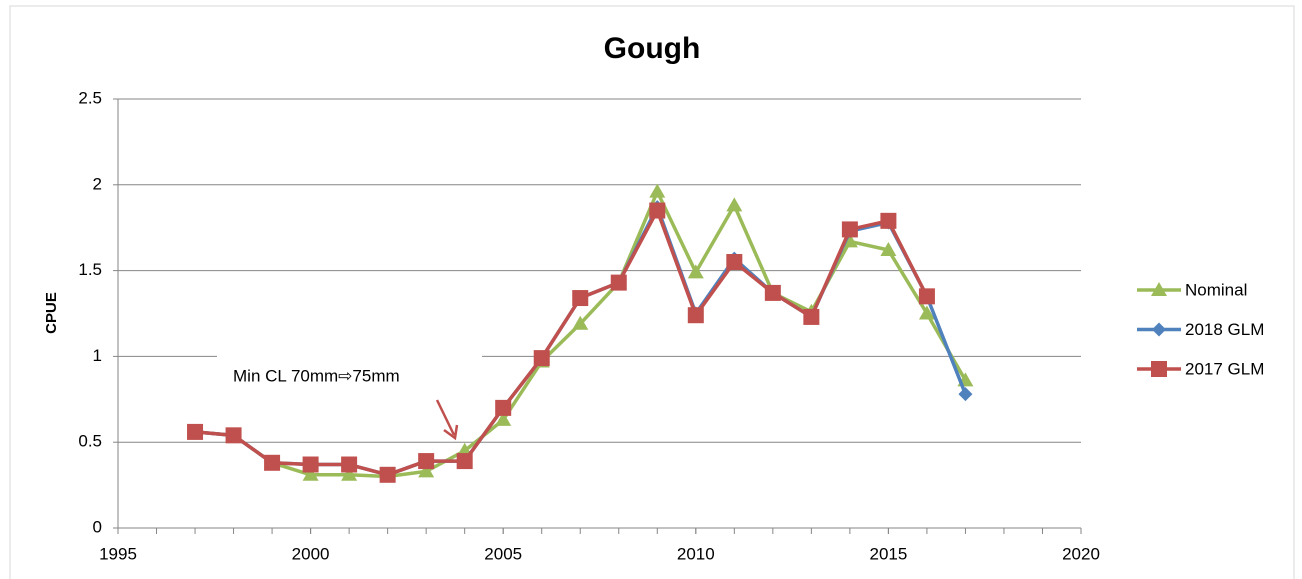  What do you see at coordinates (1081, 553) in the screenshot?
I see `x-tick-label: 2020` at bounding box center [1081, 553].